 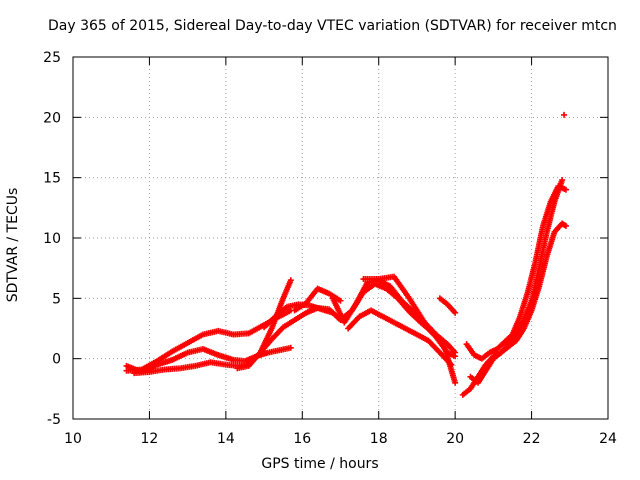 What do you see at coordinates (455, 439) in the screenshot?
I see `x-tick-label: 20` at bounding box center [455, 439].